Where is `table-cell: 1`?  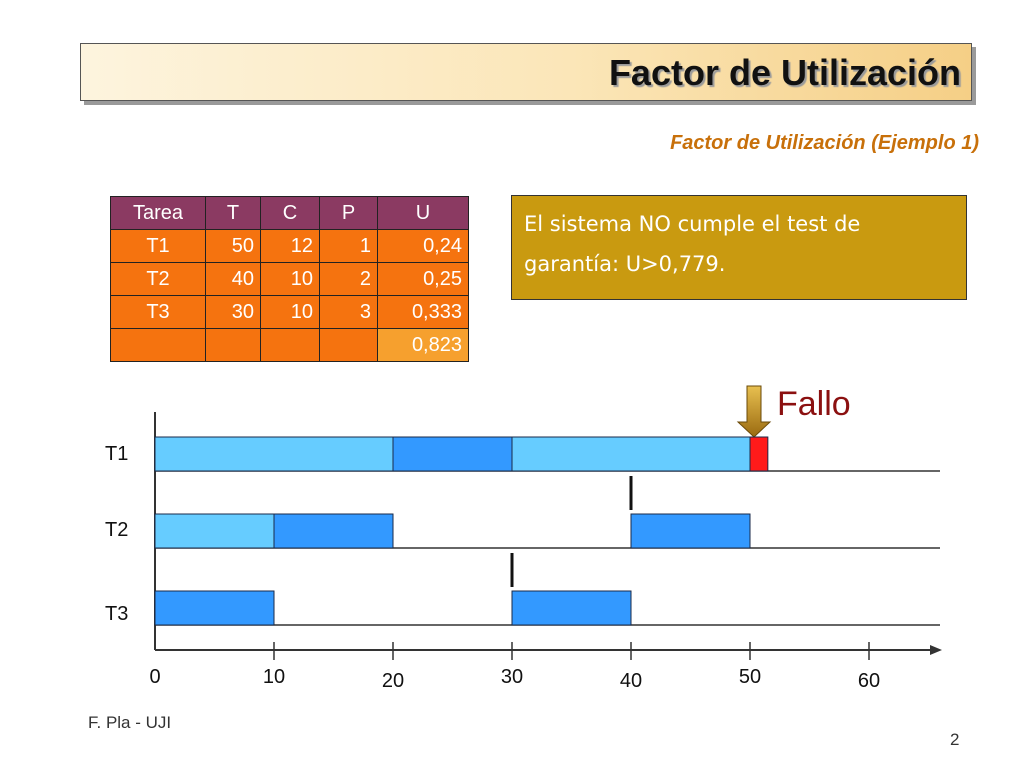 table-cell: 1 is located at coordinates (348, 246).